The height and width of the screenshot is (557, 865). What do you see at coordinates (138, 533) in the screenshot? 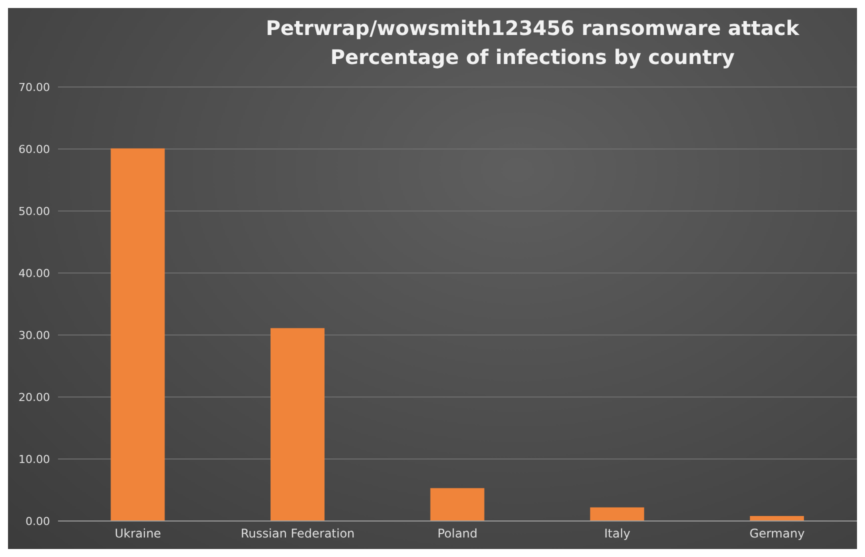
I see `x-tick-label: Ukraine` at bounding box center [138, 533].